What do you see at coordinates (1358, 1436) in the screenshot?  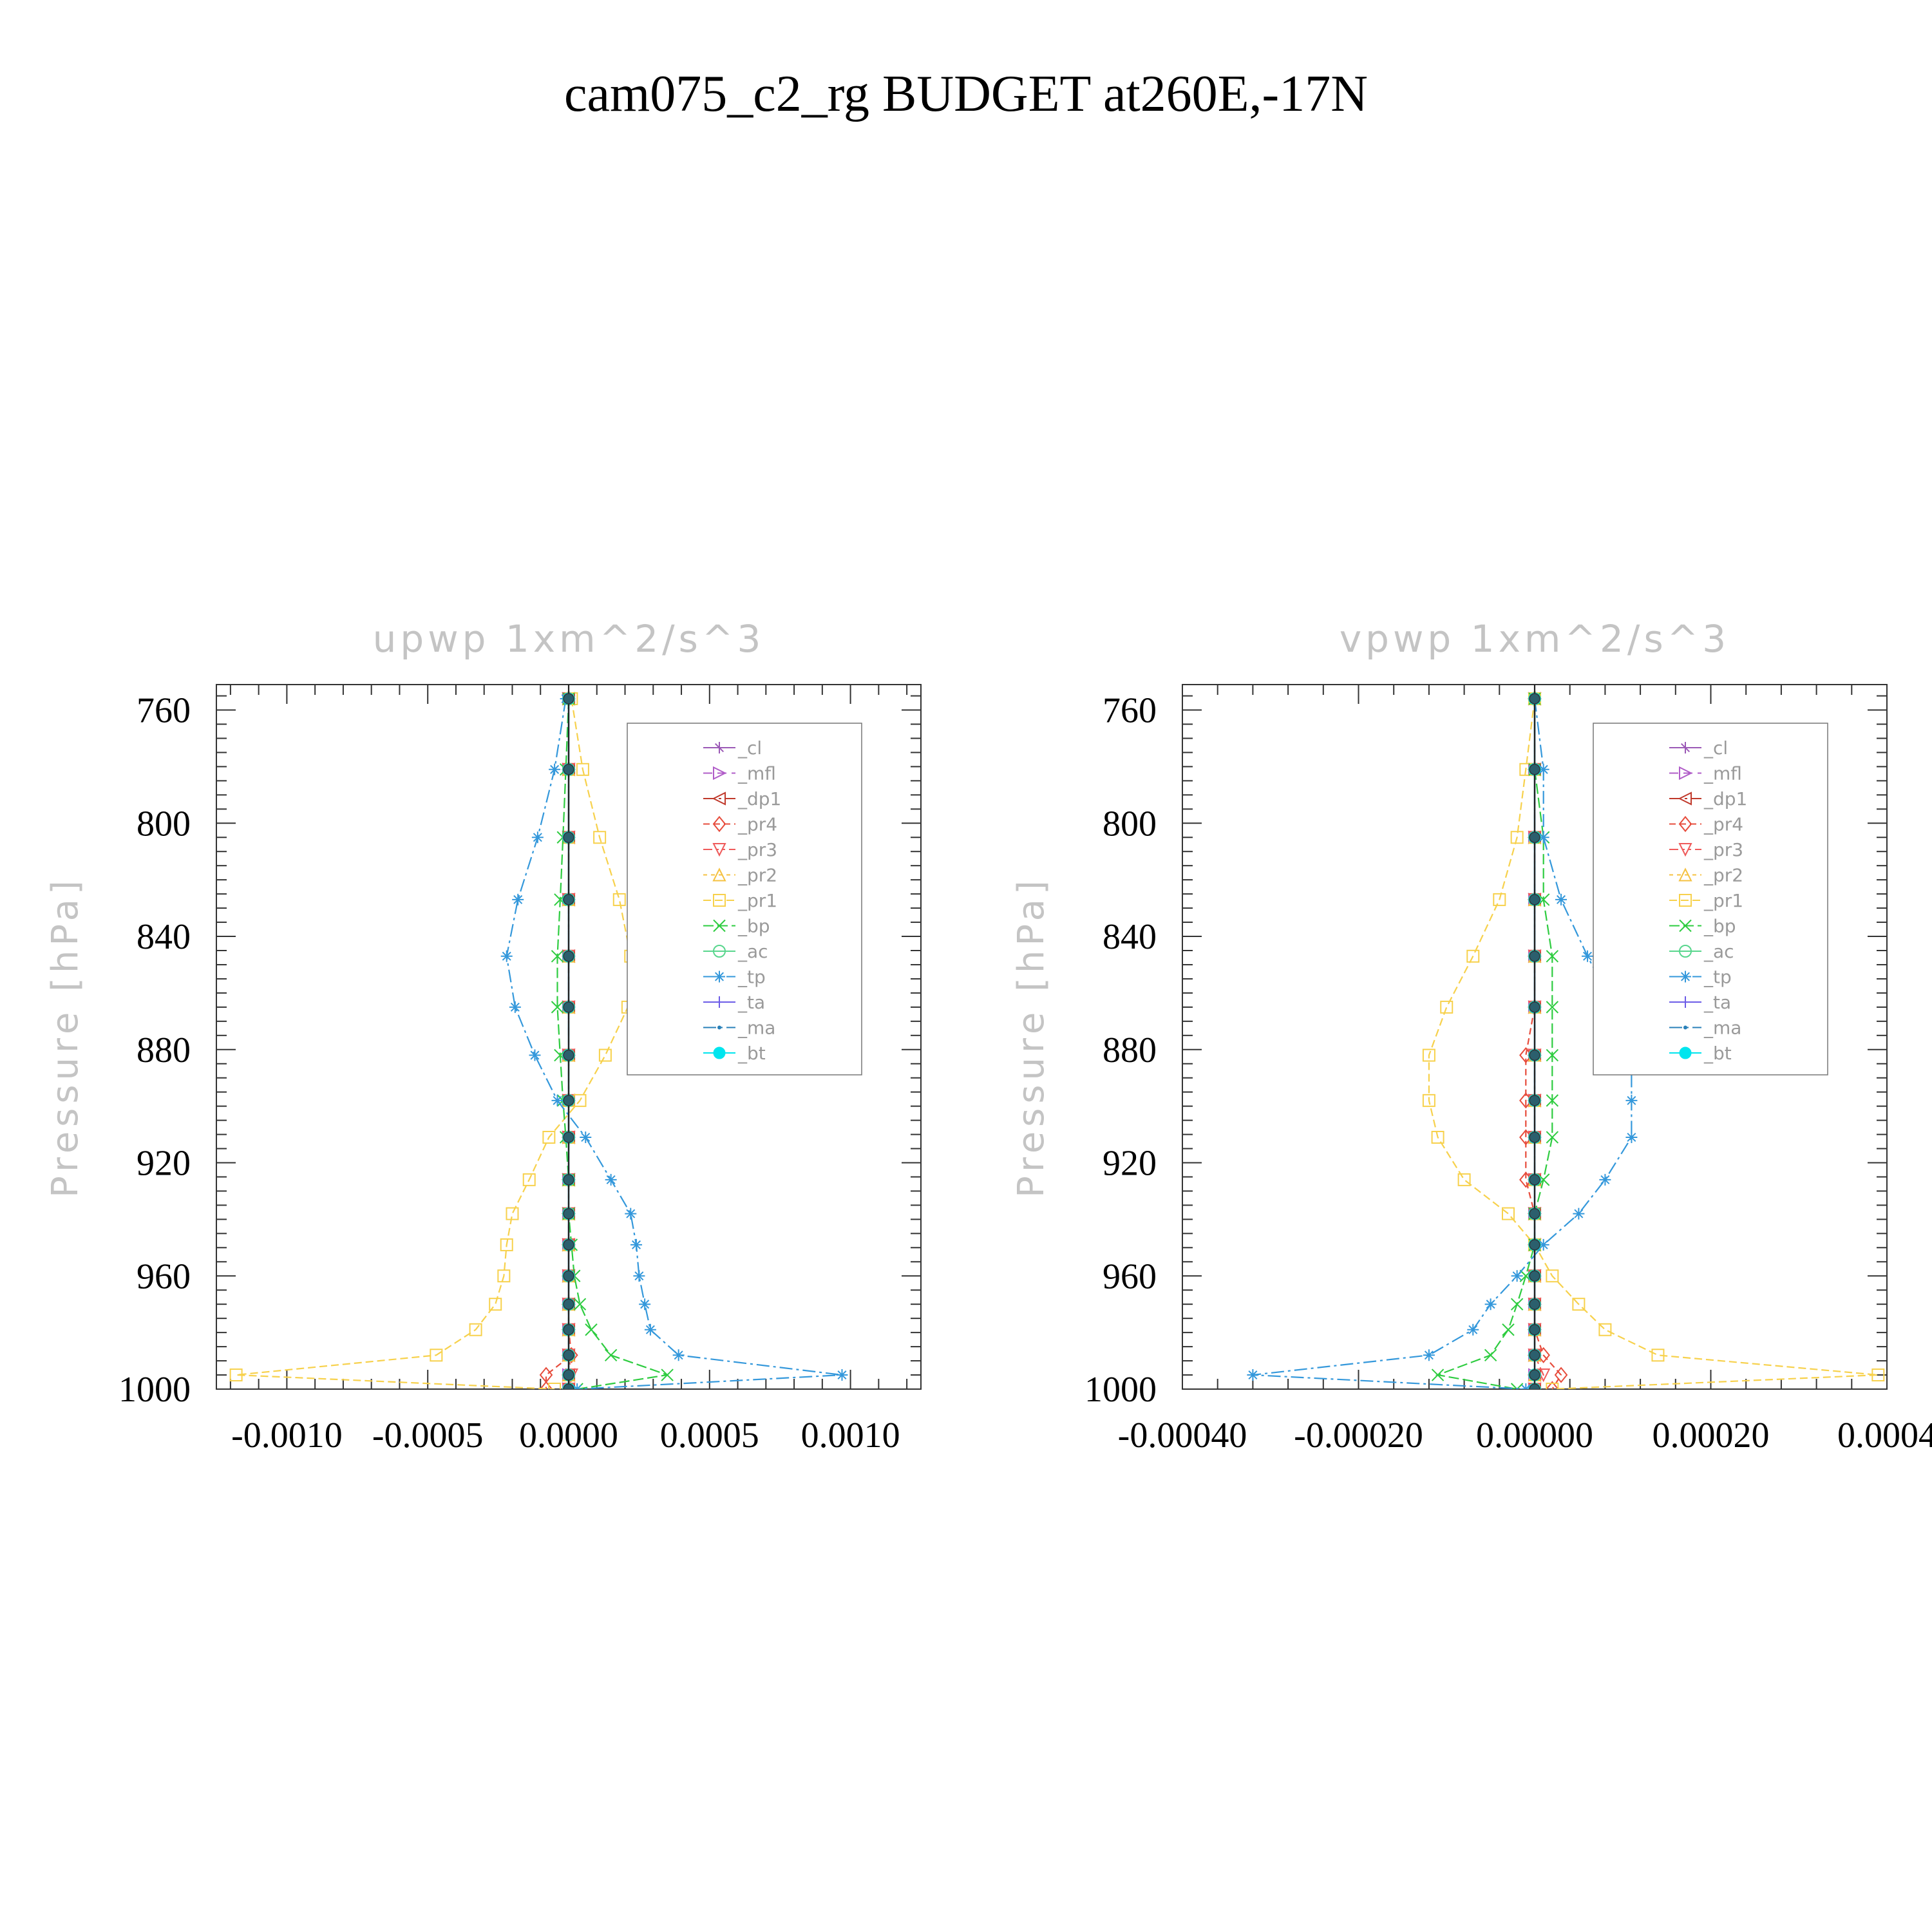 I see `x-tick-label: -0.00020` at bounding box center [1358, 1436].